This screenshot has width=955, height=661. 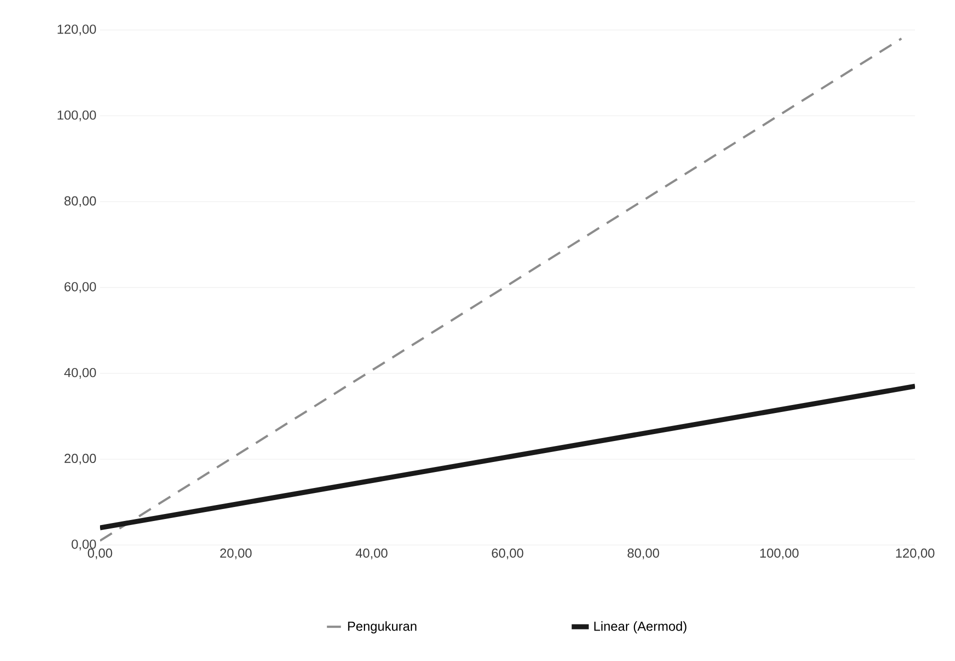 I want to click on y-tick-label: 80,00, so click(x=80, y=202).